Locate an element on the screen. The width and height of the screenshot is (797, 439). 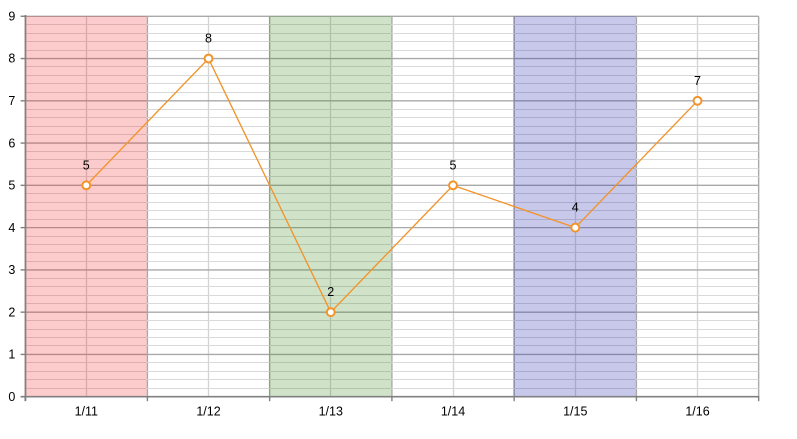
svg-text: 1 is located at coordinates (11, 355).